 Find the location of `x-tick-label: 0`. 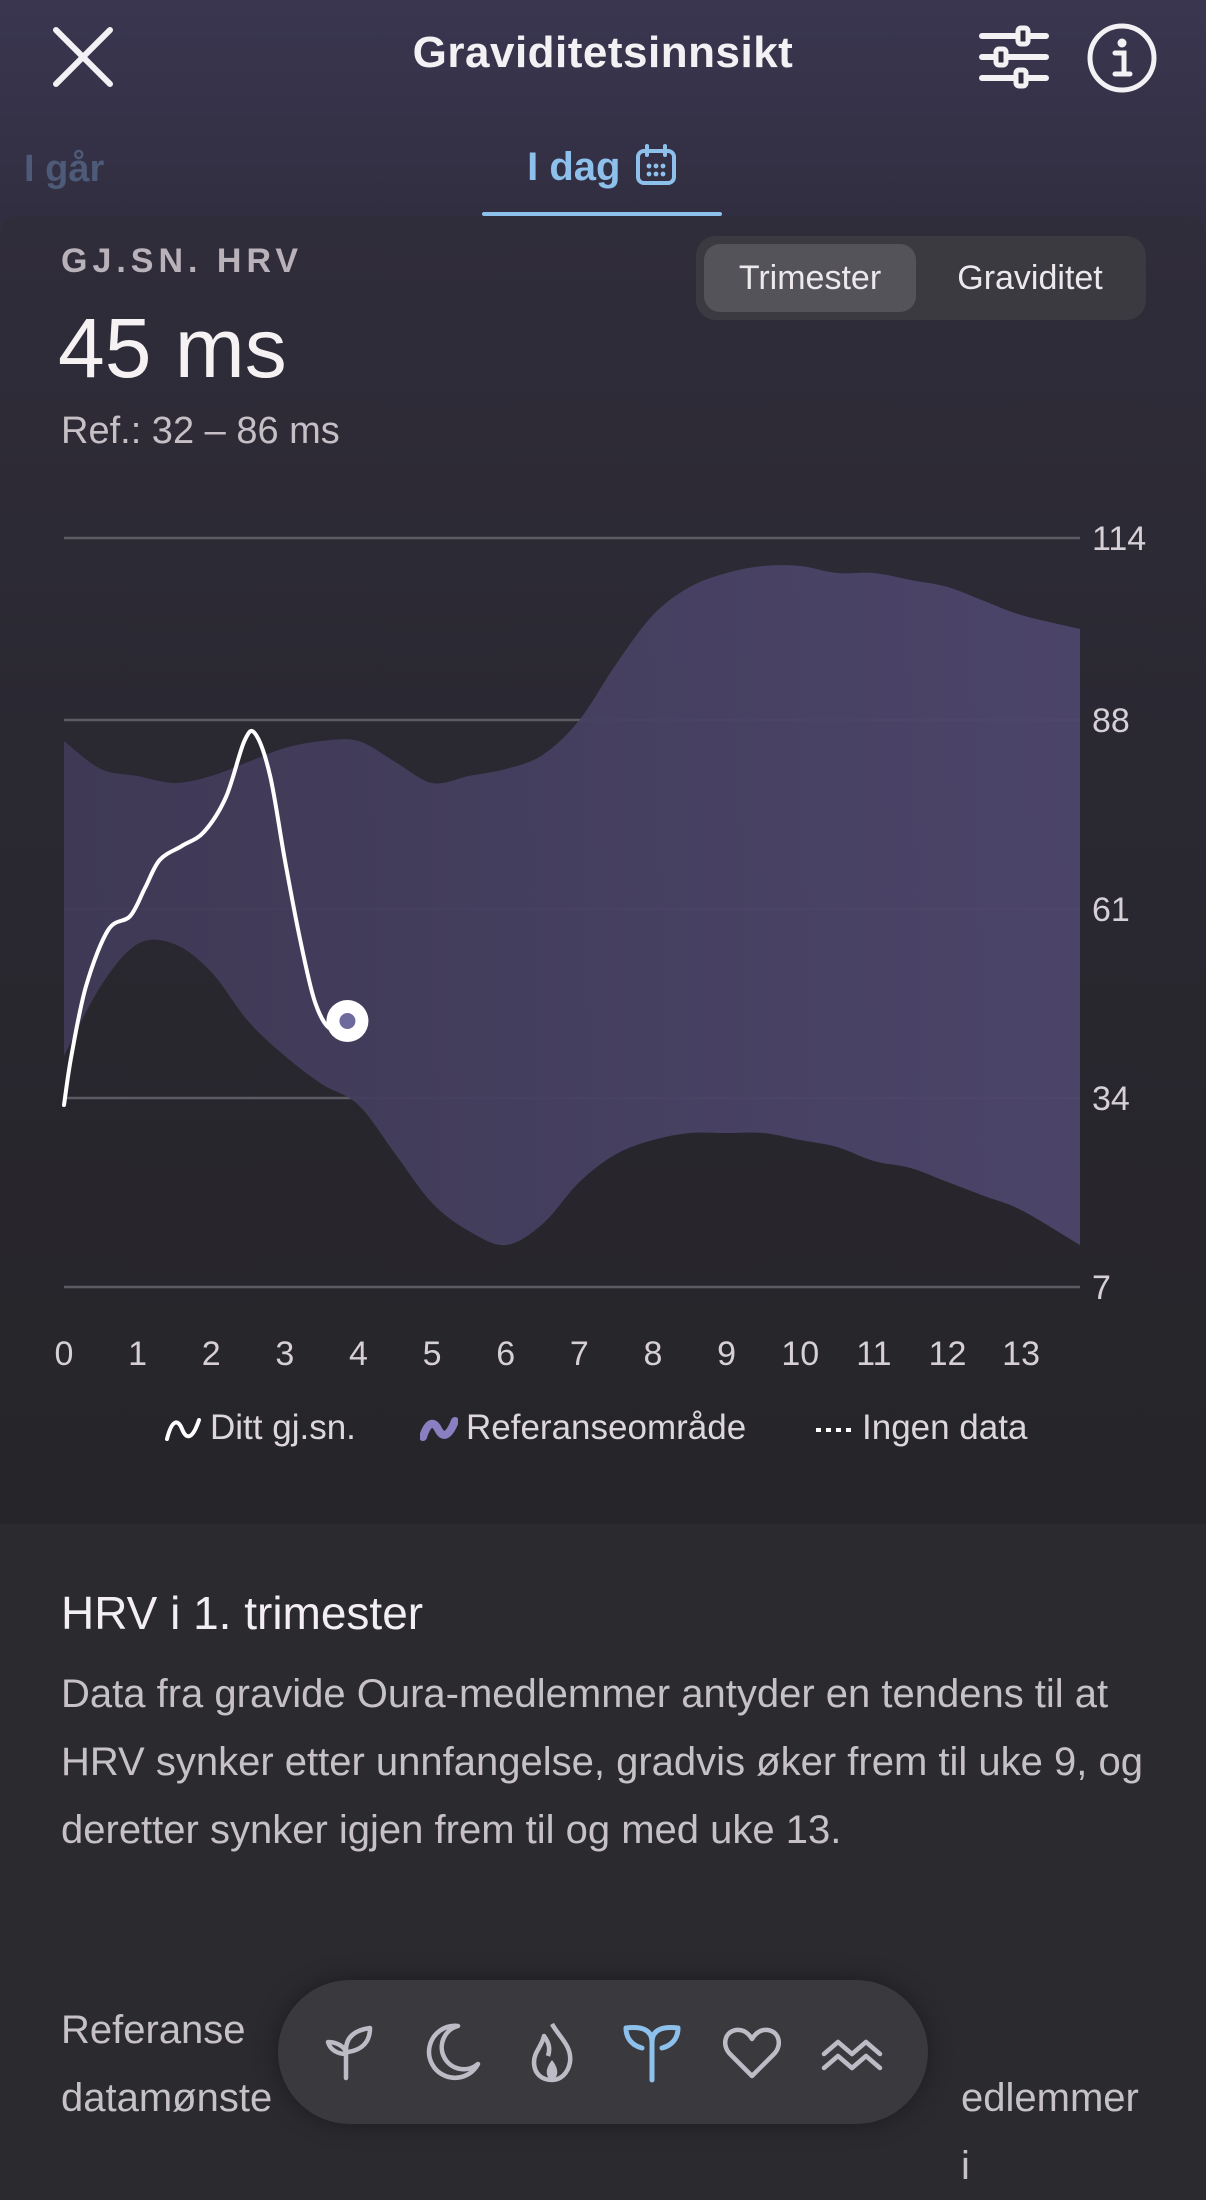

x-tick-label: 0 is located at coordinates (64, 1354).